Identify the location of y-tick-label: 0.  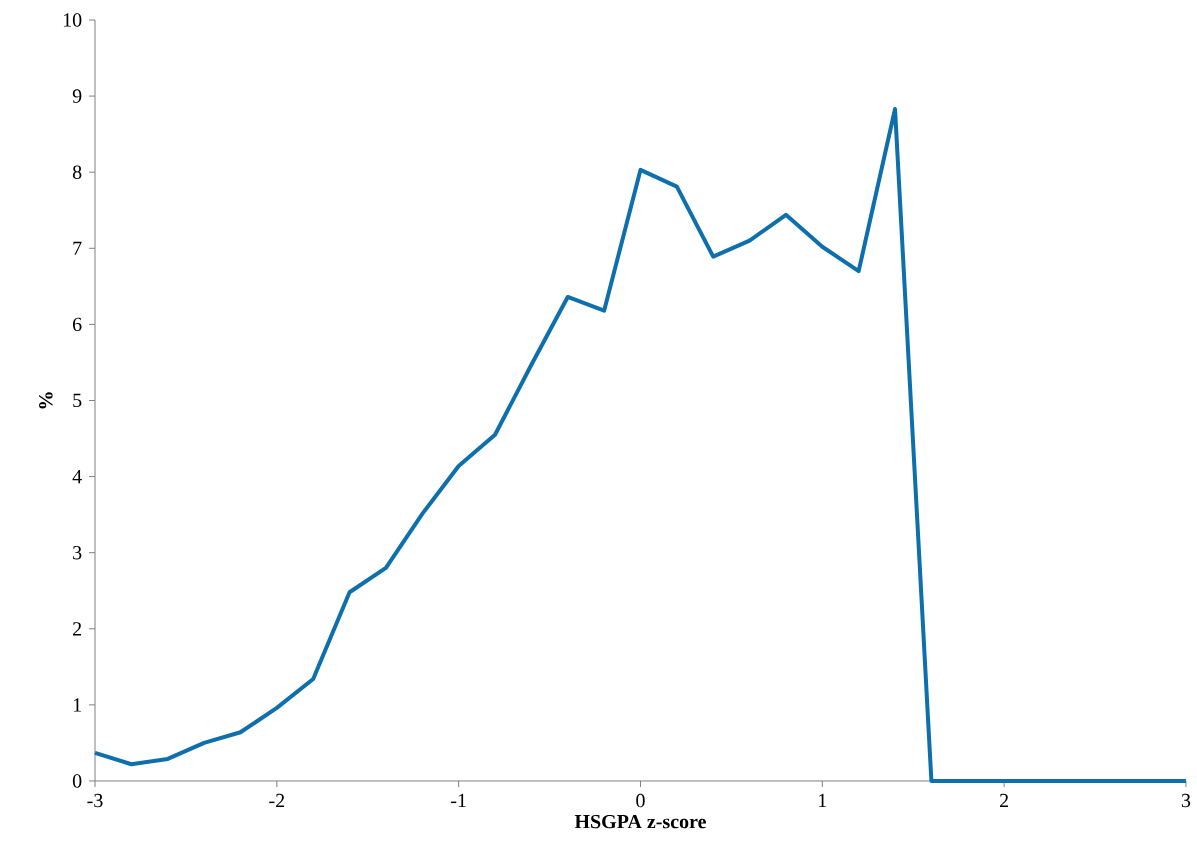
(77, 781).